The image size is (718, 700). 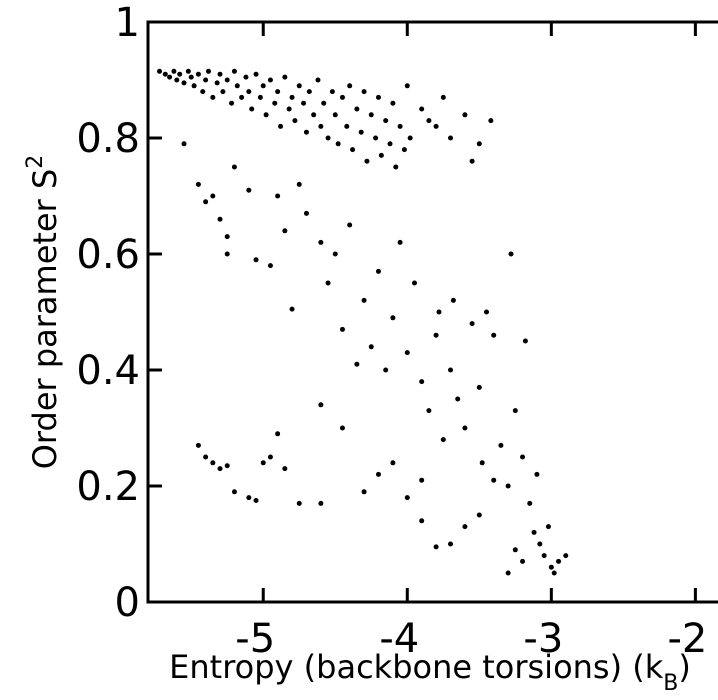 What do you see at coordinates (108, 255) in the screenshot?
I see `y-tick-label: 0.6` at bounding box center [108, 255].